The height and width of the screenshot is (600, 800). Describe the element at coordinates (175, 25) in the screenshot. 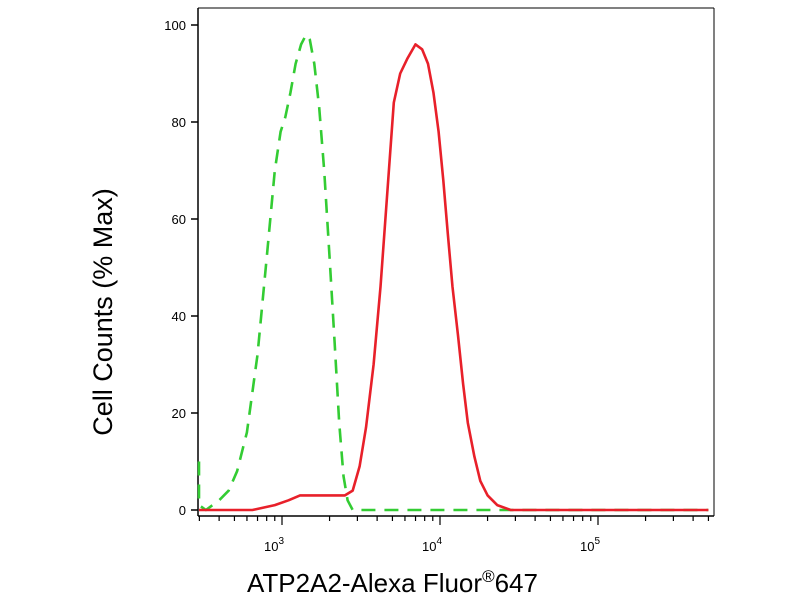

I see `y-tick-label: 100` at that location.